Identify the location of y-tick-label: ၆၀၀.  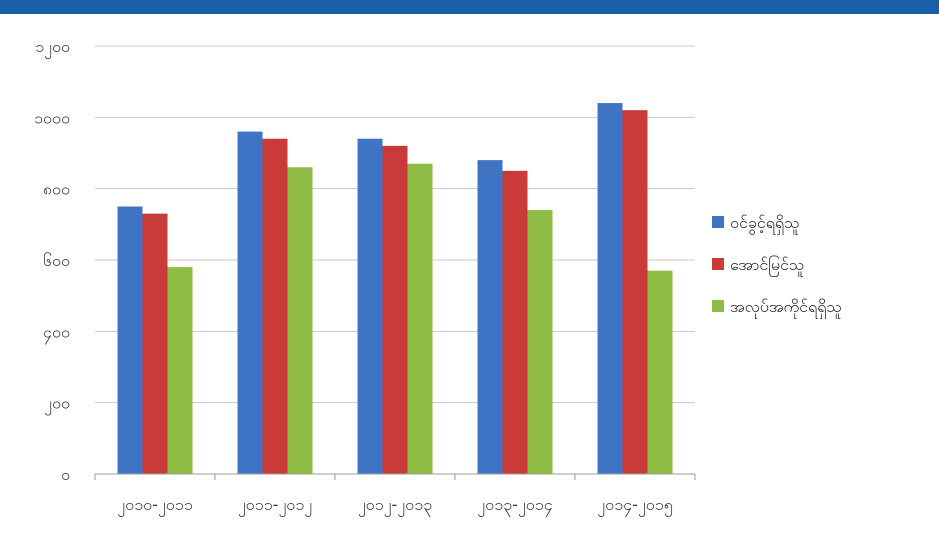
(56, 260).